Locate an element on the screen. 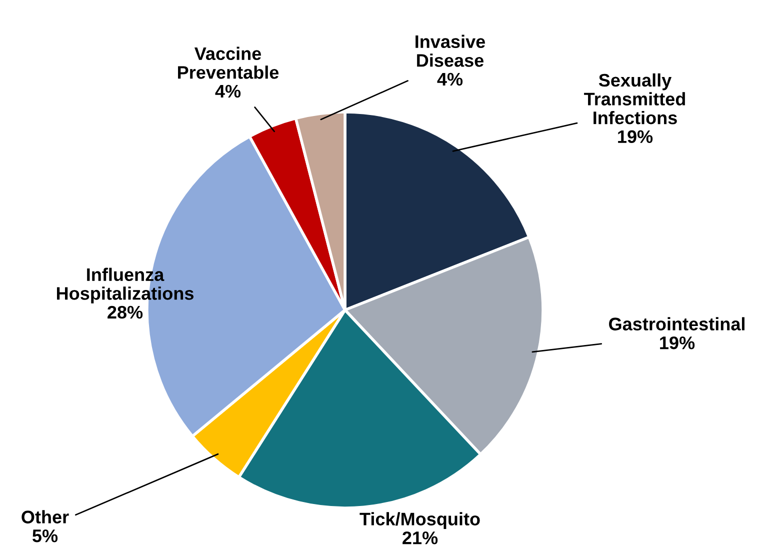  slice-label: Other is located at coordinates (45, 517).